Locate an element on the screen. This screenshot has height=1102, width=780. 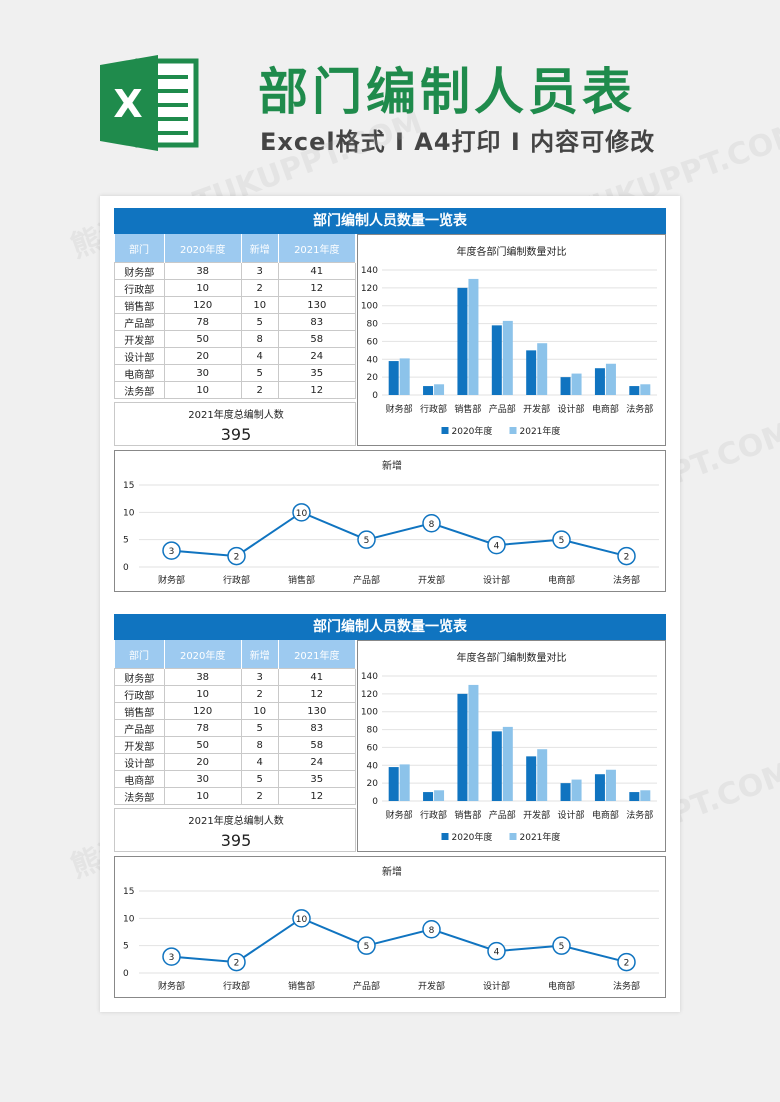
table-cell: 3 is located at coordinates (259, 271).